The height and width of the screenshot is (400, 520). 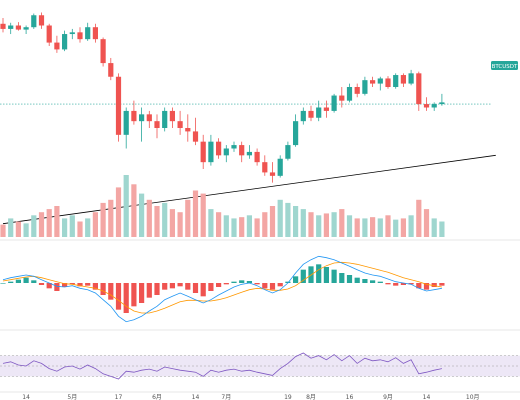 I want to click on x-tick-label: 6月, so click(x=157, y=397).